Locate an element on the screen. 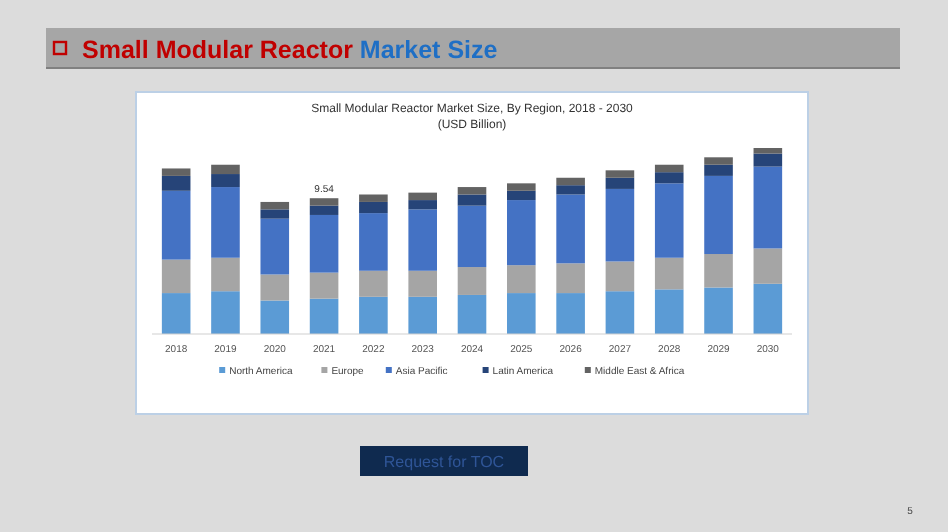 This screenshot has height=532, width=948. text: Market Size is located at coordinates (425, 50).